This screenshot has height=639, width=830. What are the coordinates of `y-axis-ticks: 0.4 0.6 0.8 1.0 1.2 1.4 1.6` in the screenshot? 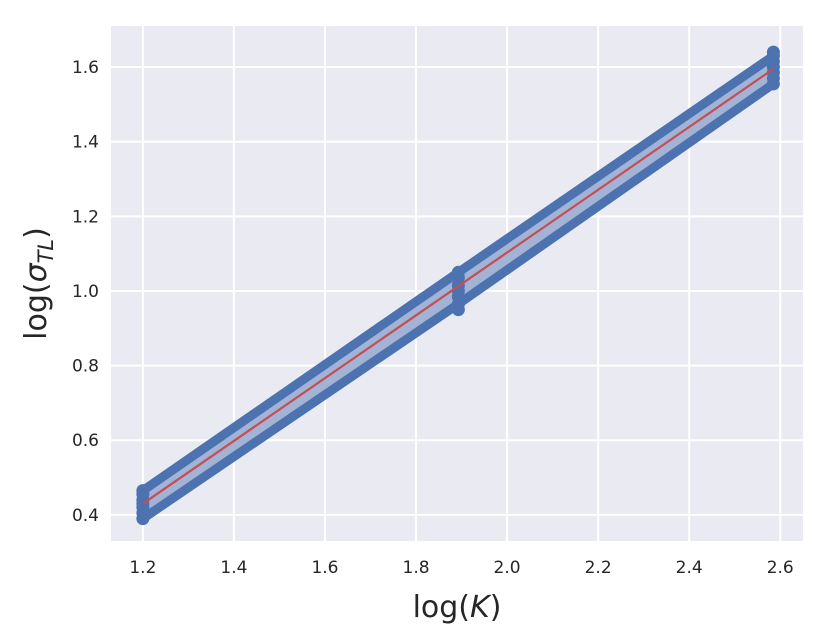 It's located at (85, 292).